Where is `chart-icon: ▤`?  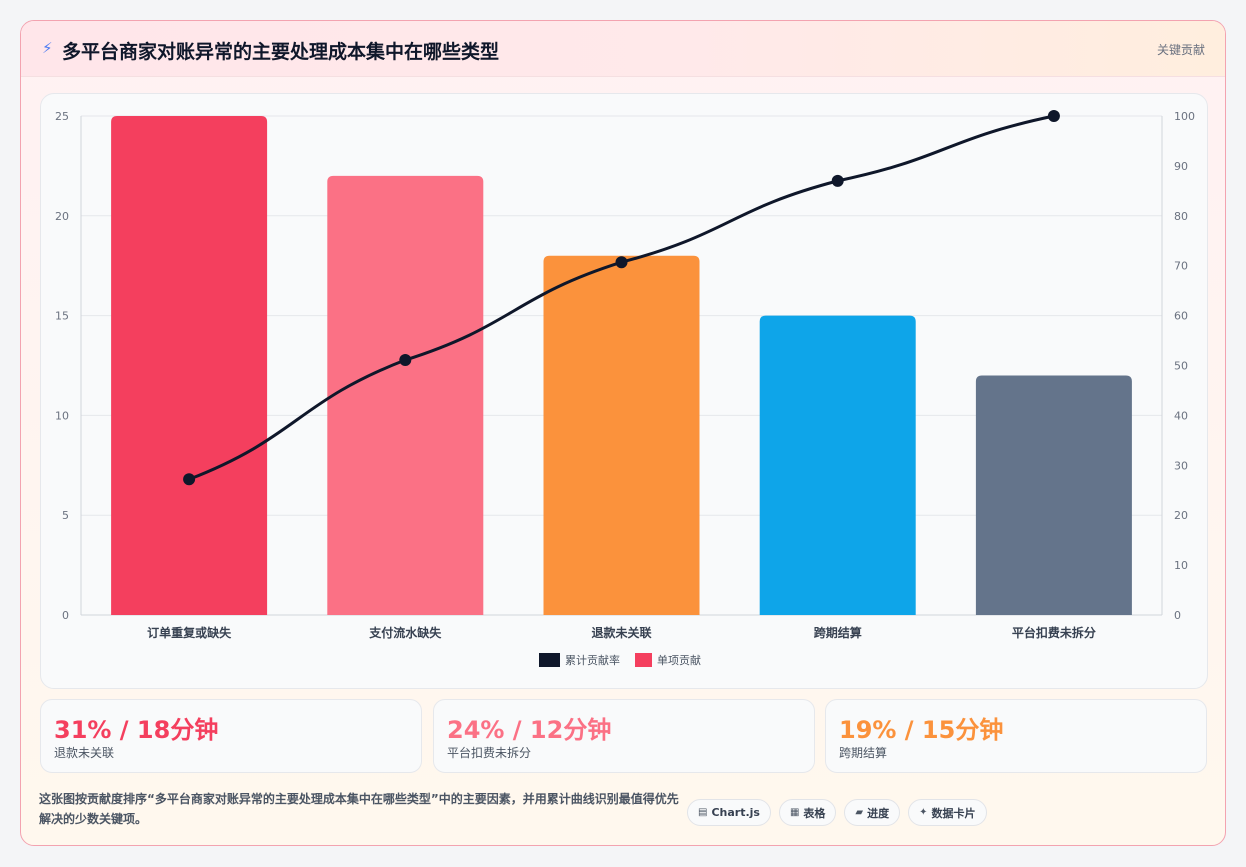
chart-icon: ▤ is located at coordinates (703, 812).